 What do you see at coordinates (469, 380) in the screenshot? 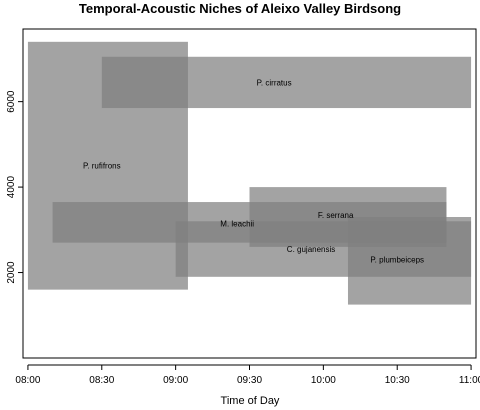
I see `x-tick-label: 11:00` at bounding box center [469, 380].